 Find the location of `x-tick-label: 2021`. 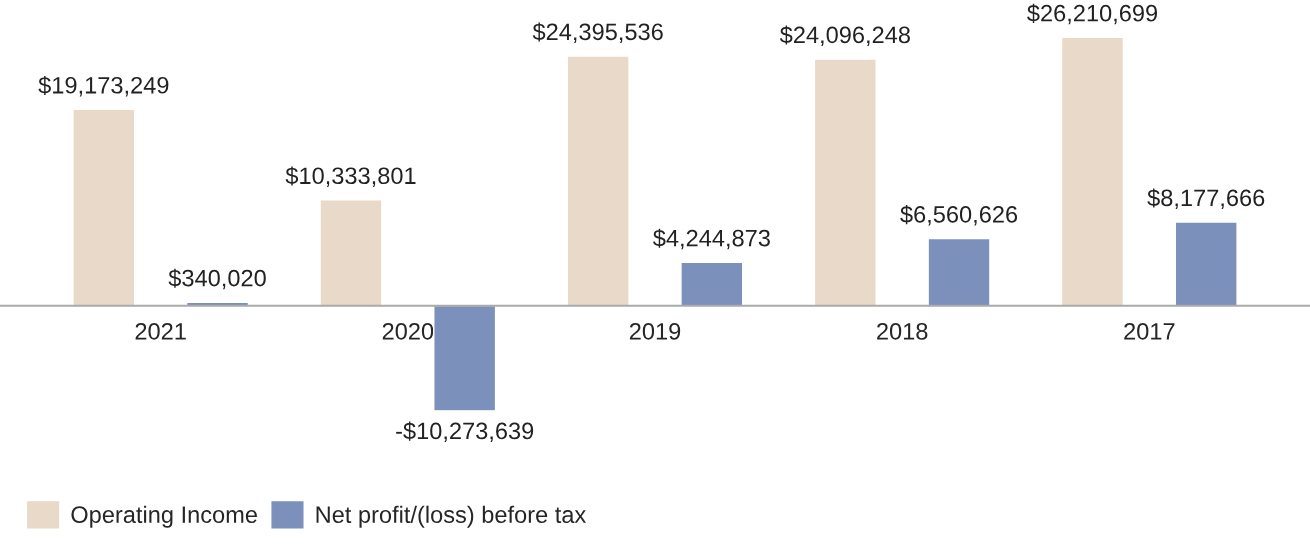

x-tick-label: 2021 is located at coordinates (160, 331).